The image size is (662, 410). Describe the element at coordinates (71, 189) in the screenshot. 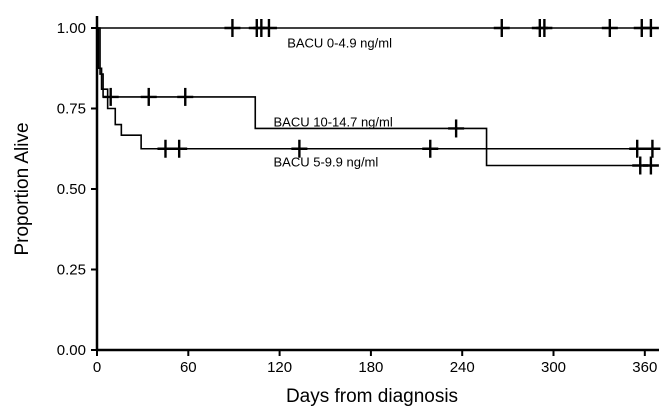

I see `y-tick-label-2: 0.50` at that location.